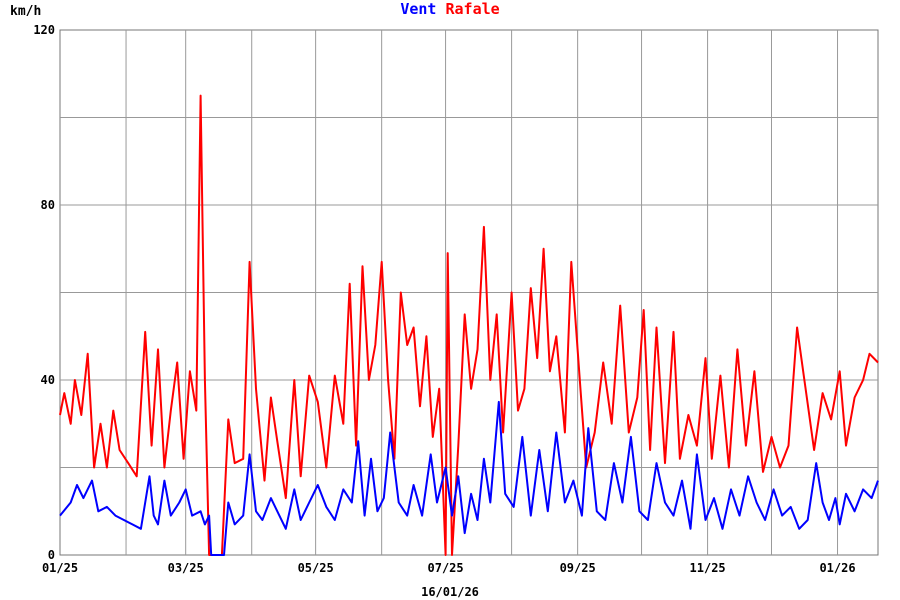 This screenshot has height=600, width=900. Describe the element at coordinates (708, 568) in the screenshot. I see `x-tick-label: 11/25` at that location.